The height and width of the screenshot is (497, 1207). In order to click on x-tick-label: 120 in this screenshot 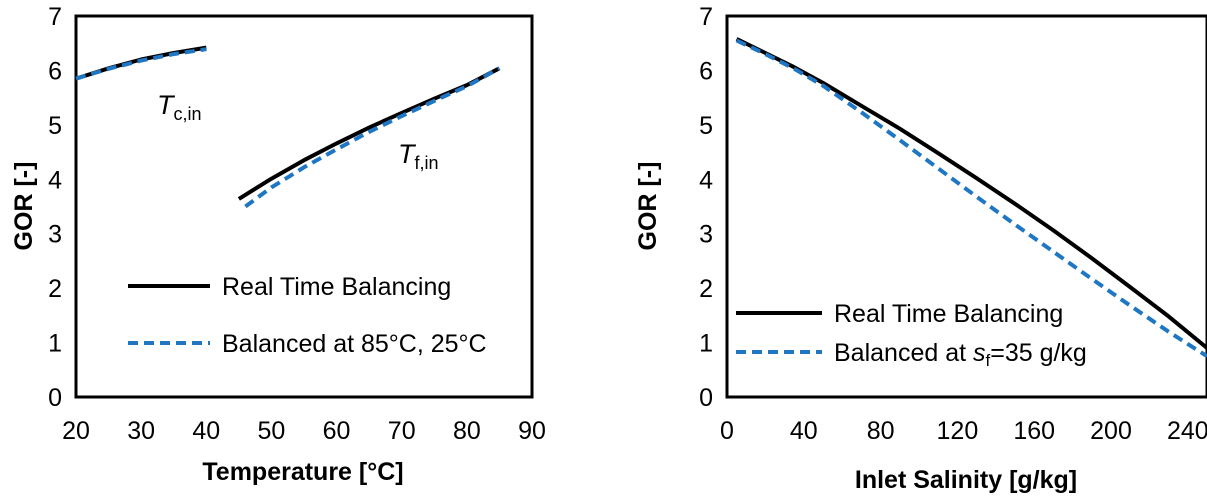, I will do `click(958, 431)`.